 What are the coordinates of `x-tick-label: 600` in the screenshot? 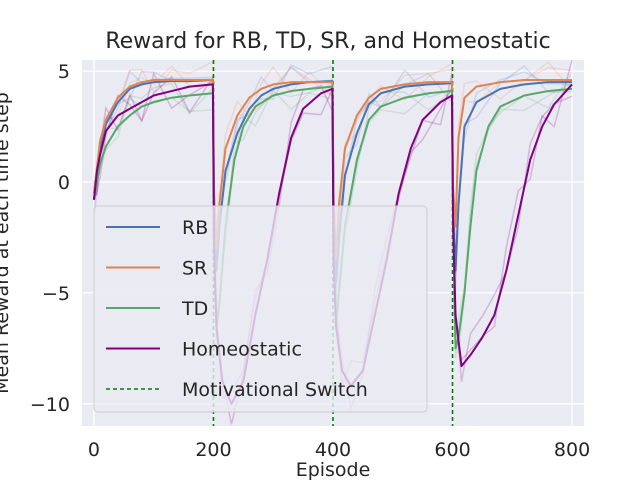 It's located at (452, 450).